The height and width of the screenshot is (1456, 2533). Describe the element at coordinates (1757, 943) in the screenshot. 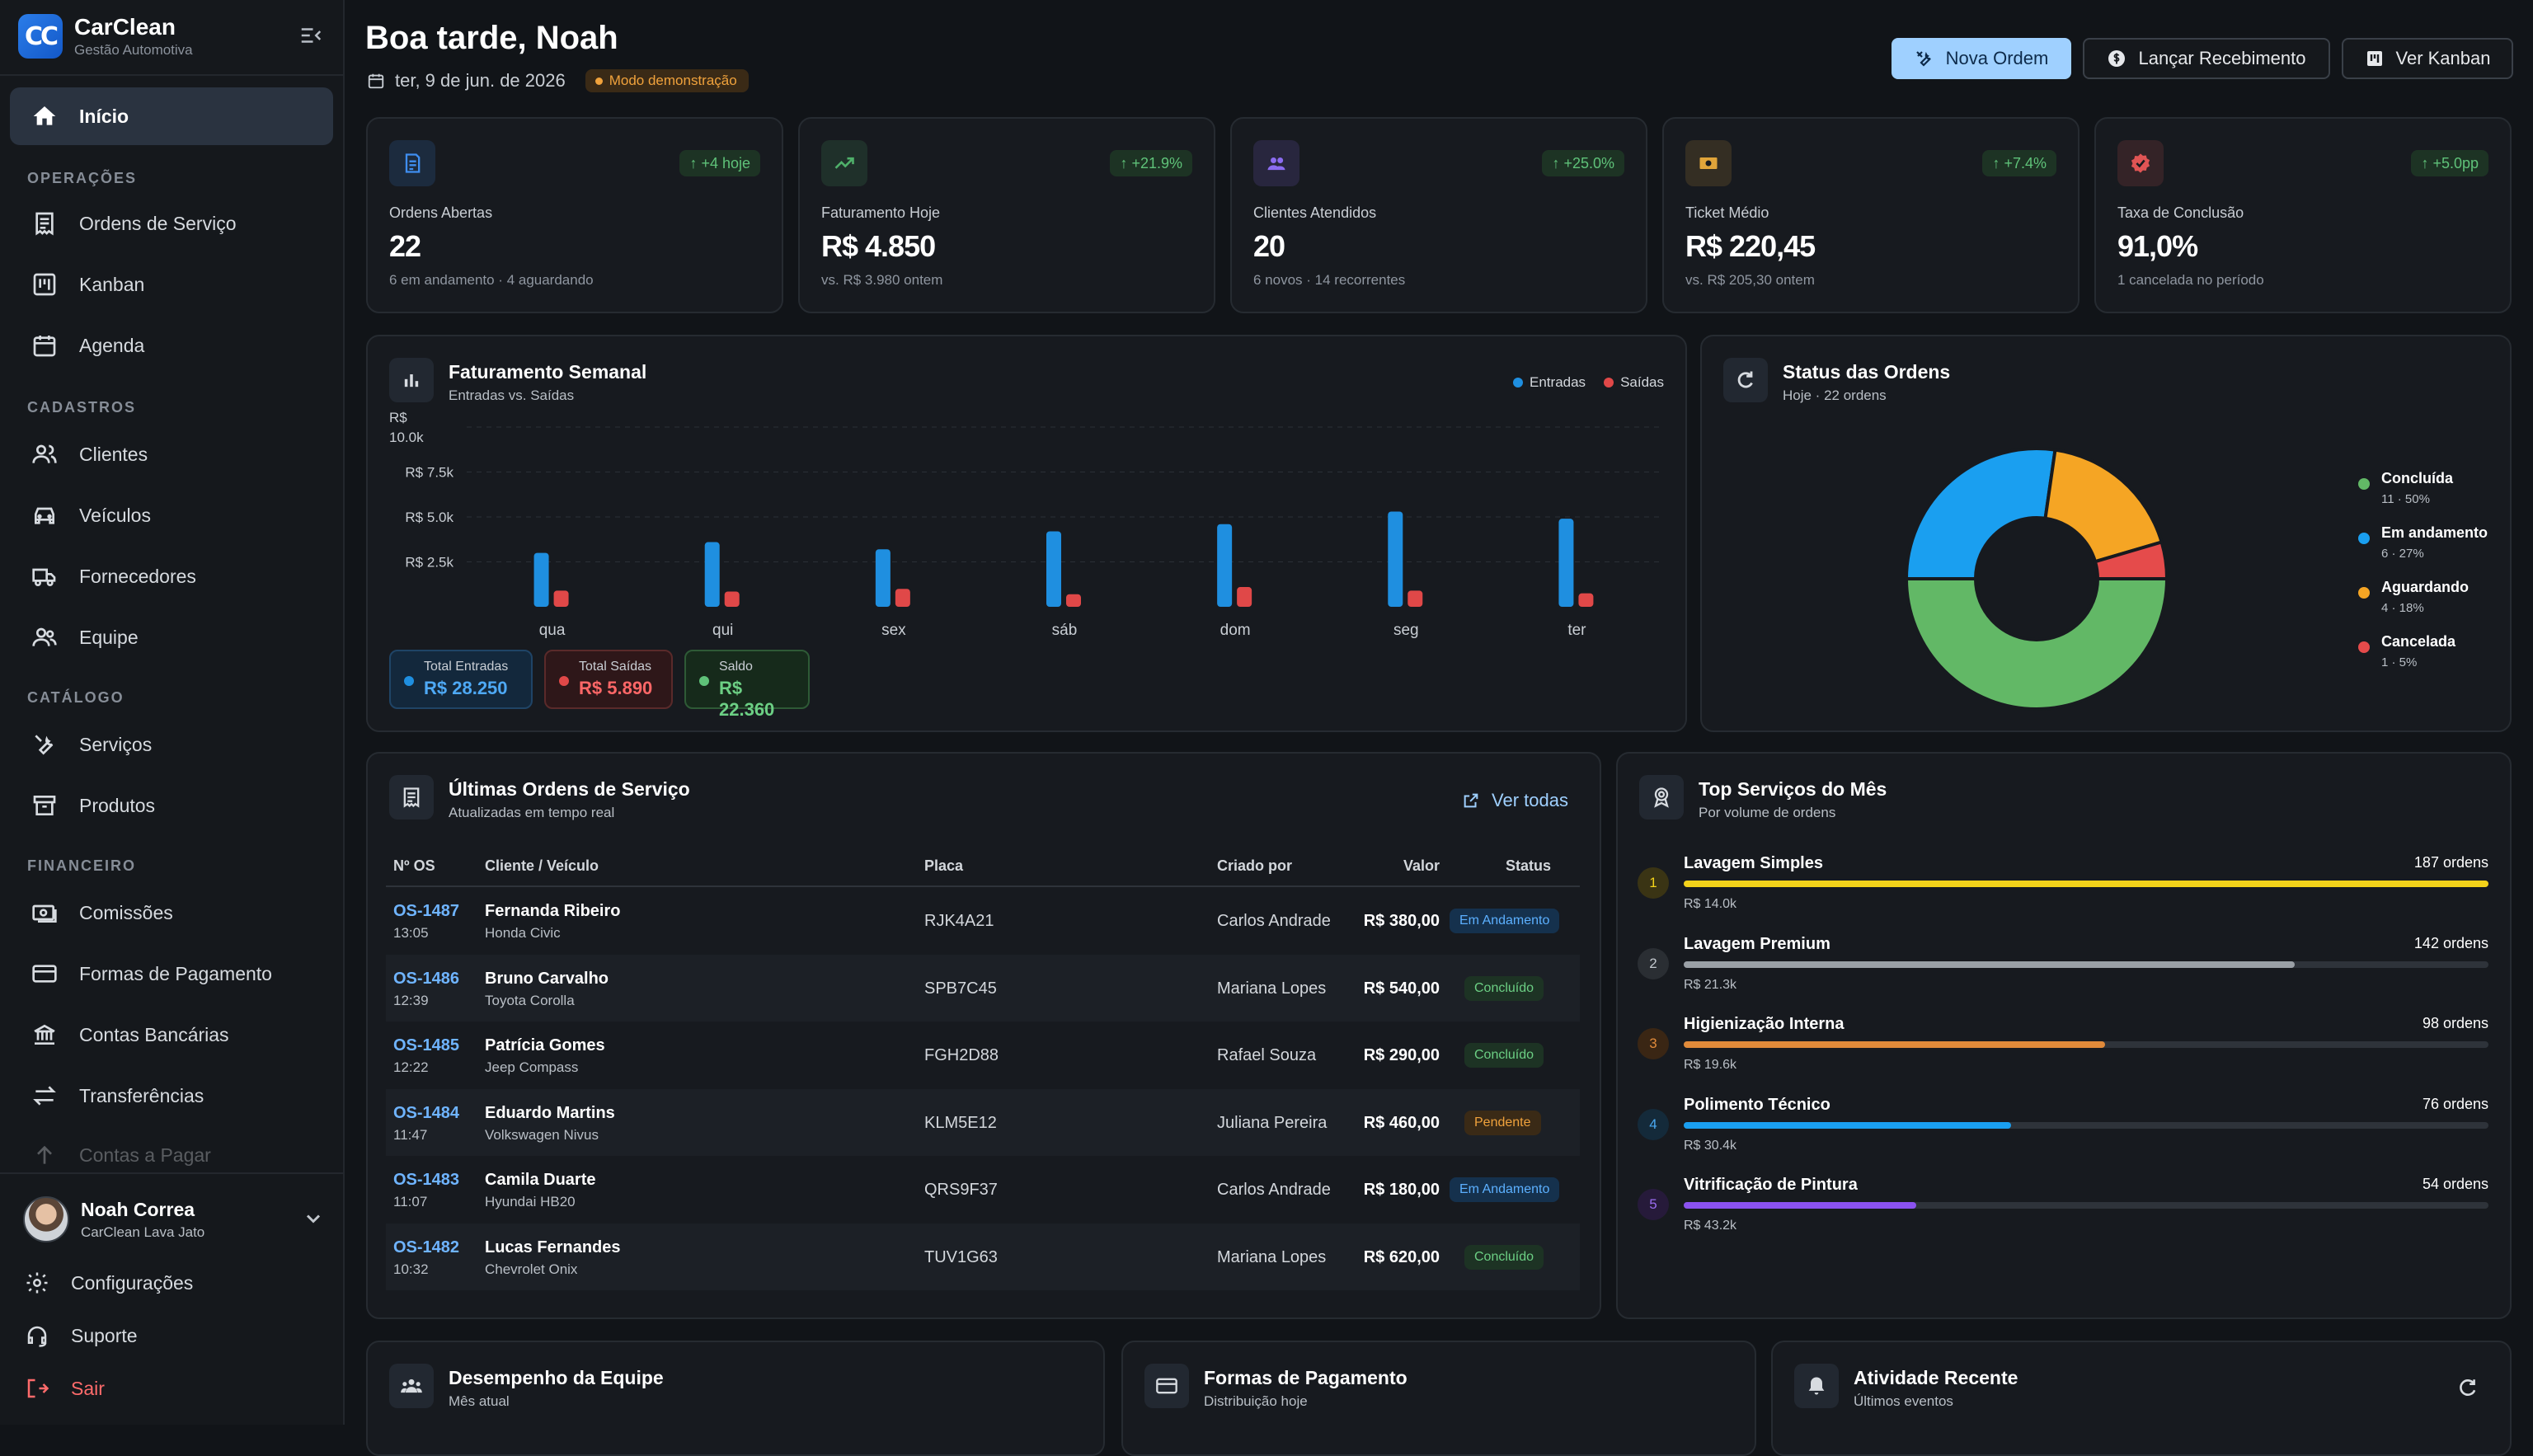

I see `service-name: Lavagem Premium` at that location.